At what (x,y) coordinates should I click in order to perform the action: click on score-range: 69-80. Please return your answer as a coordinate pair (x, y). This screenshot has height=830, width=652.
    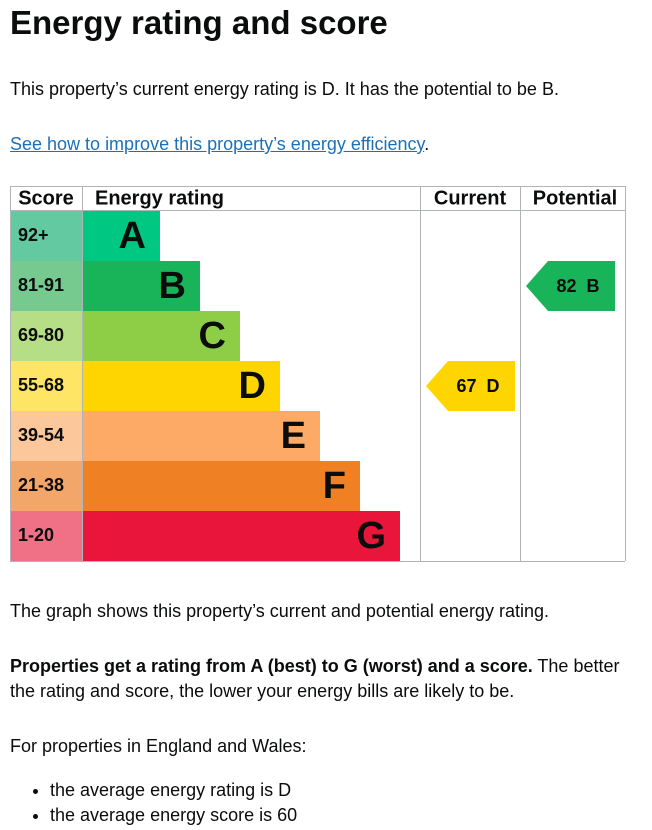
    Looking at the image, I should click on (41, 335).